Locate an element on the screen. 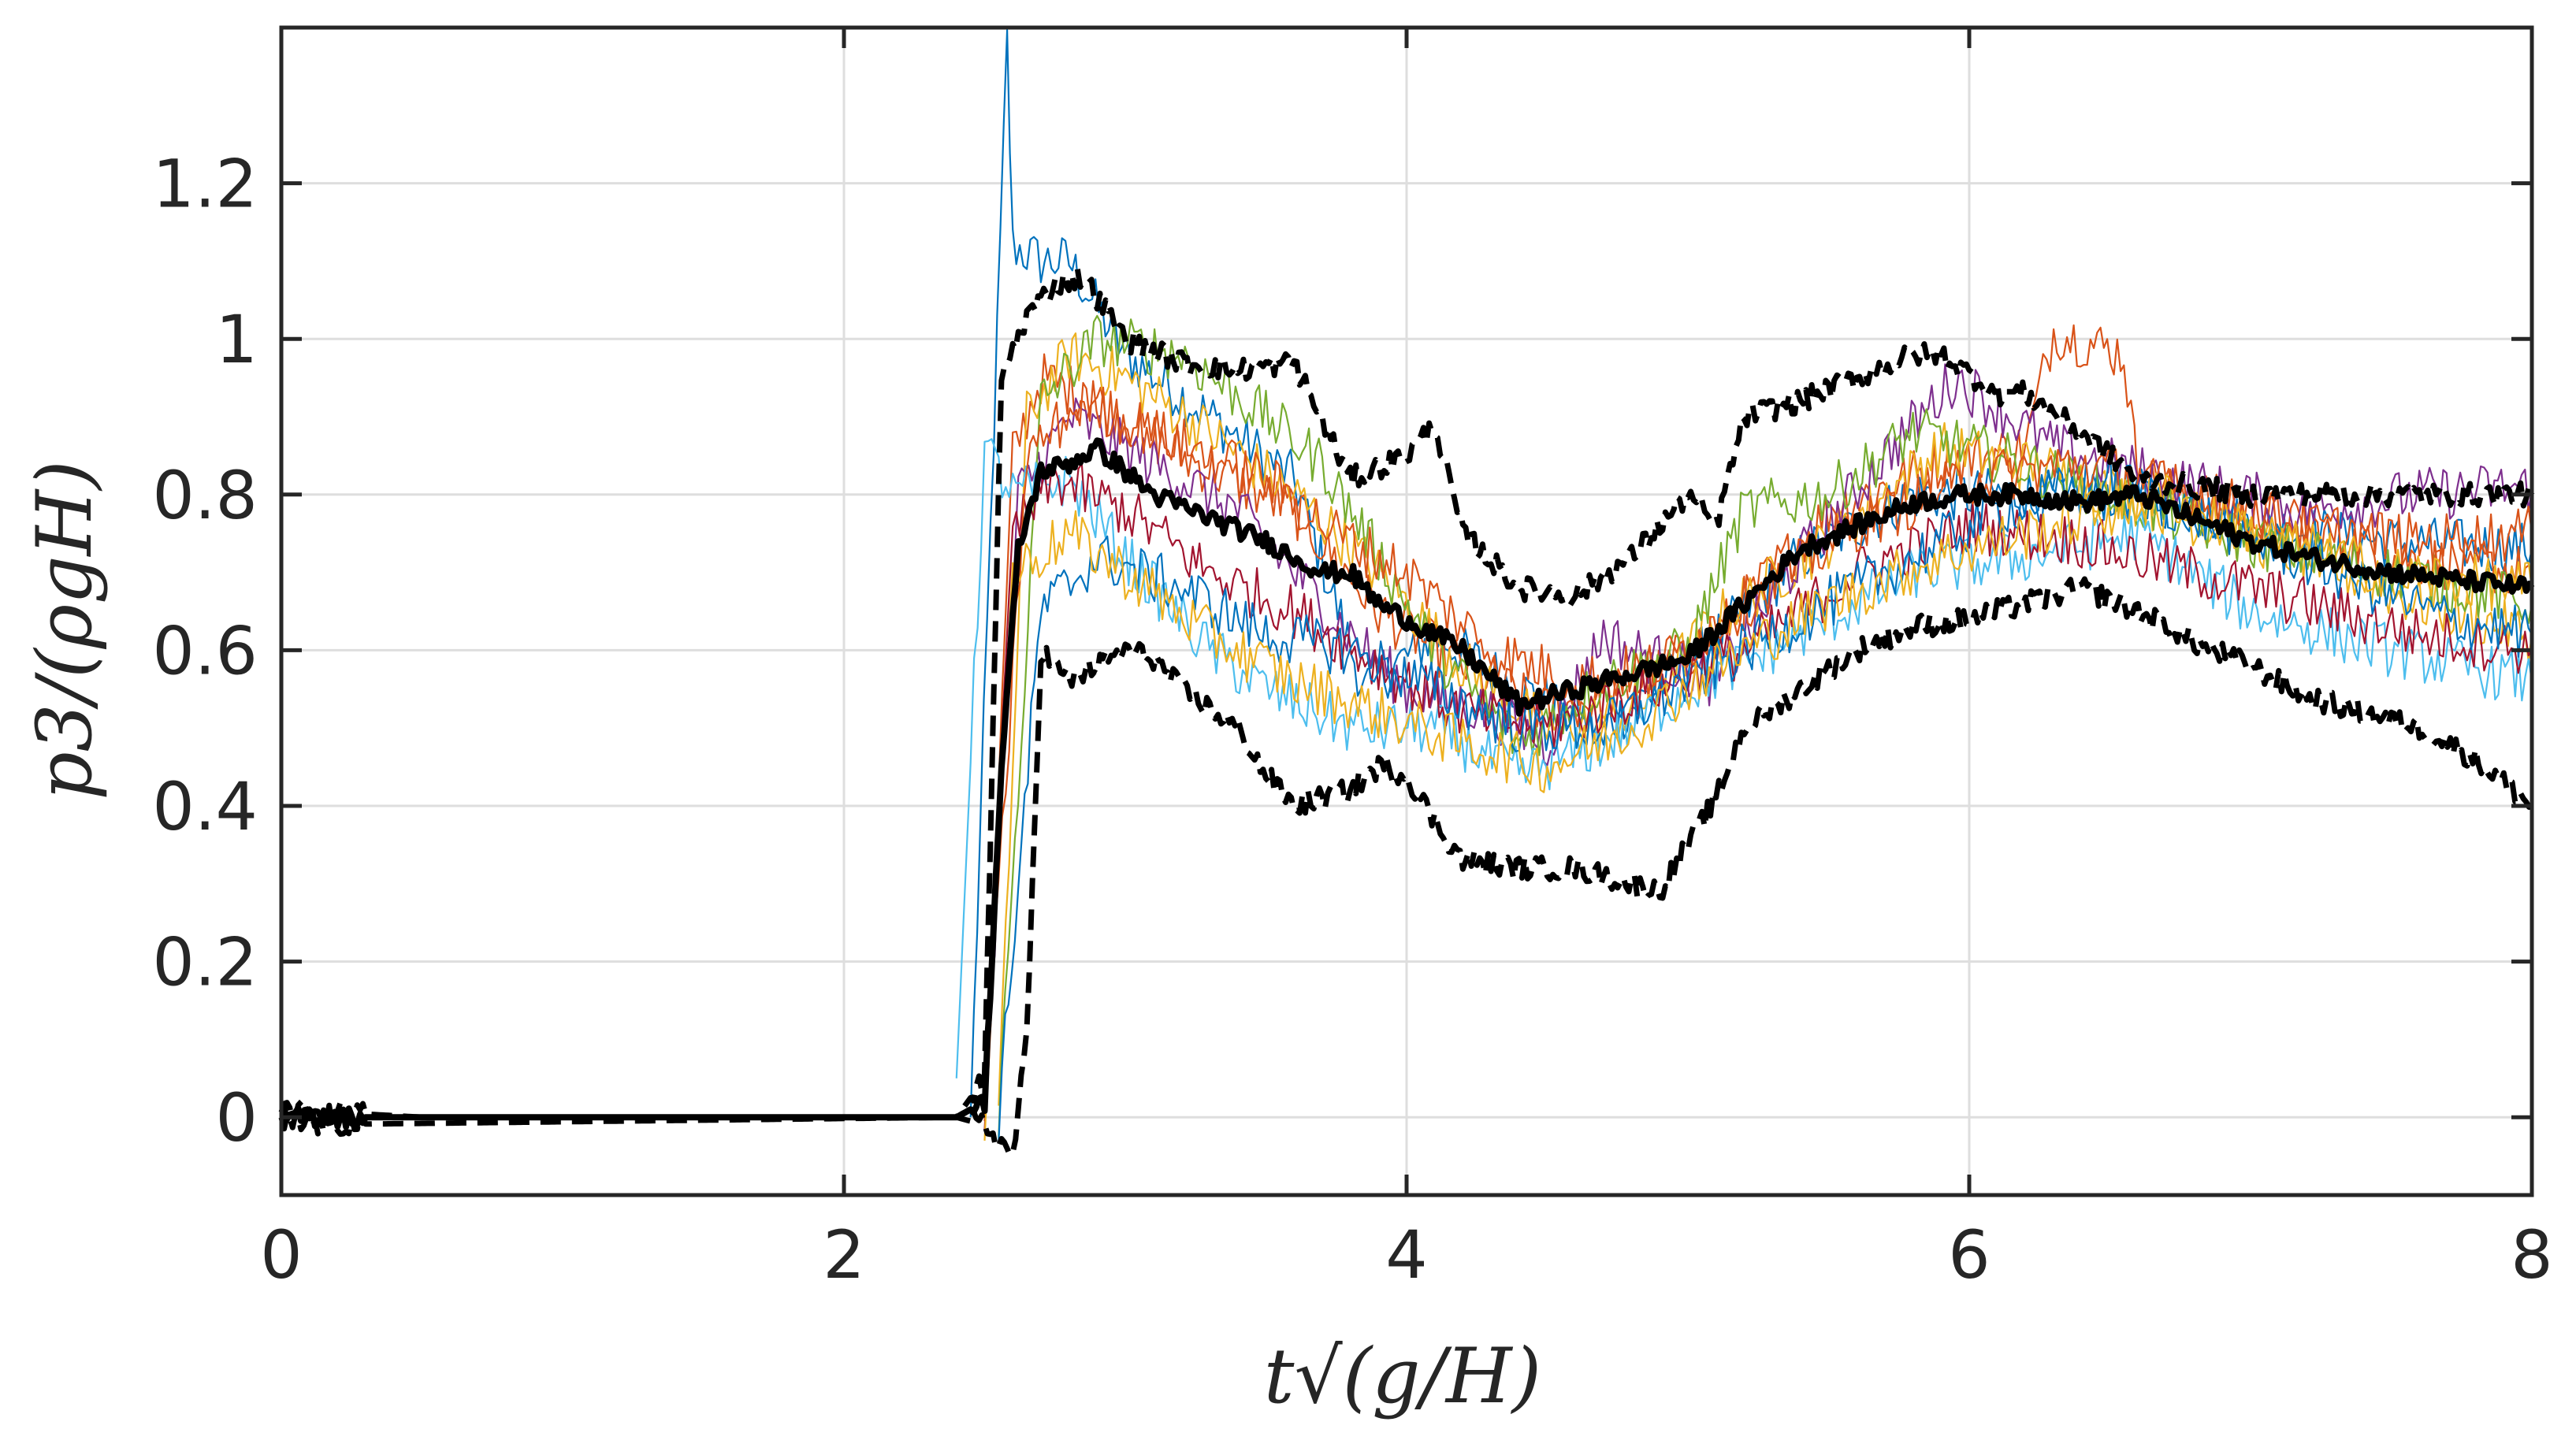 The width and height of the screenshot is (2576, 1444). x-tick-labels: 0 2 4 6 8 is located at coordinates (1406, 1255).